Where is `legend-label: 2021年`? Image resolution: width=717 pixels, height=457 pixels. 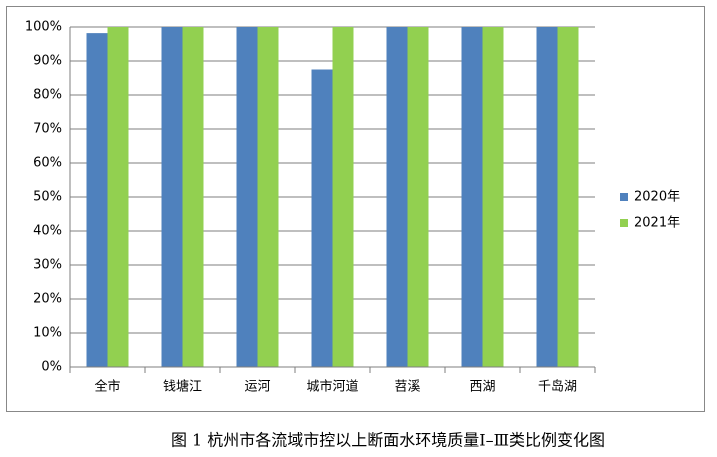
legend-label: 2021年 is located at coordinates (657, 223).